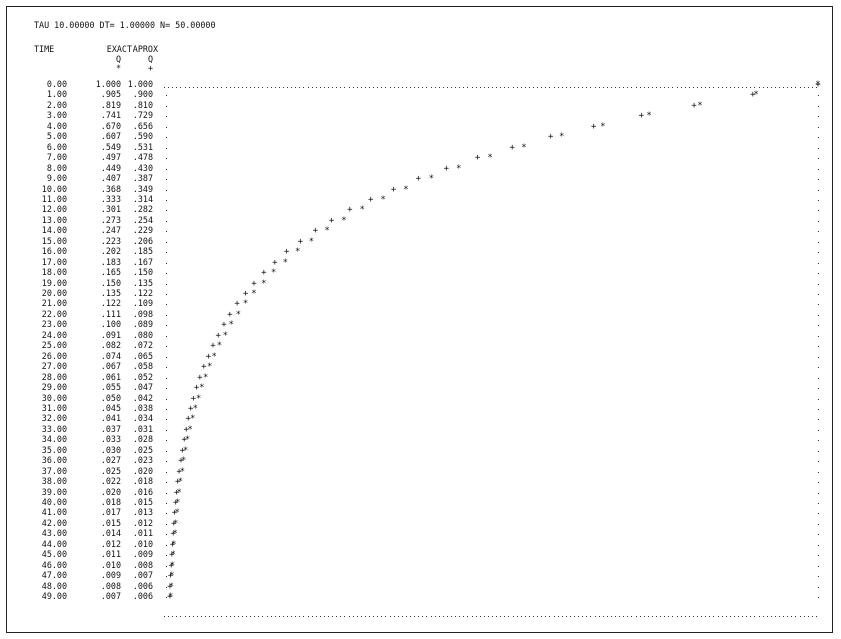 This screenshot has width=841, height=639. Describe the element at coordinates (110, 554) in the screenshot. I see `cell-exact: .011` at that location.